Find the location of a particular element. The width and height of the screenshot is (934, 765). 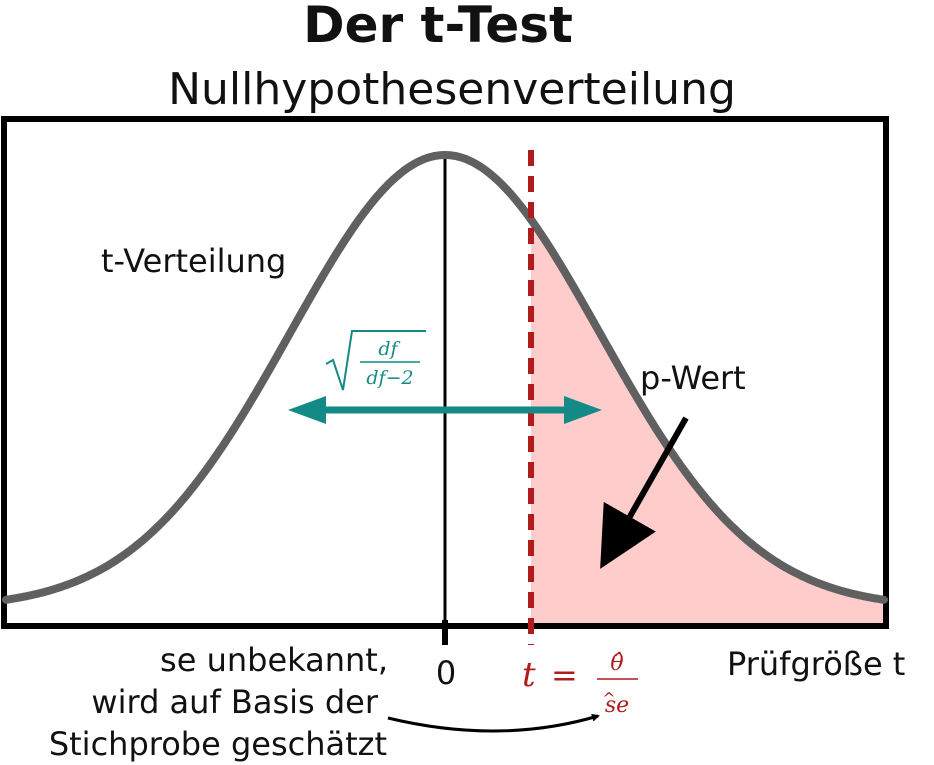

p-value-label: p-Wert is located at coordinates (693, 378).